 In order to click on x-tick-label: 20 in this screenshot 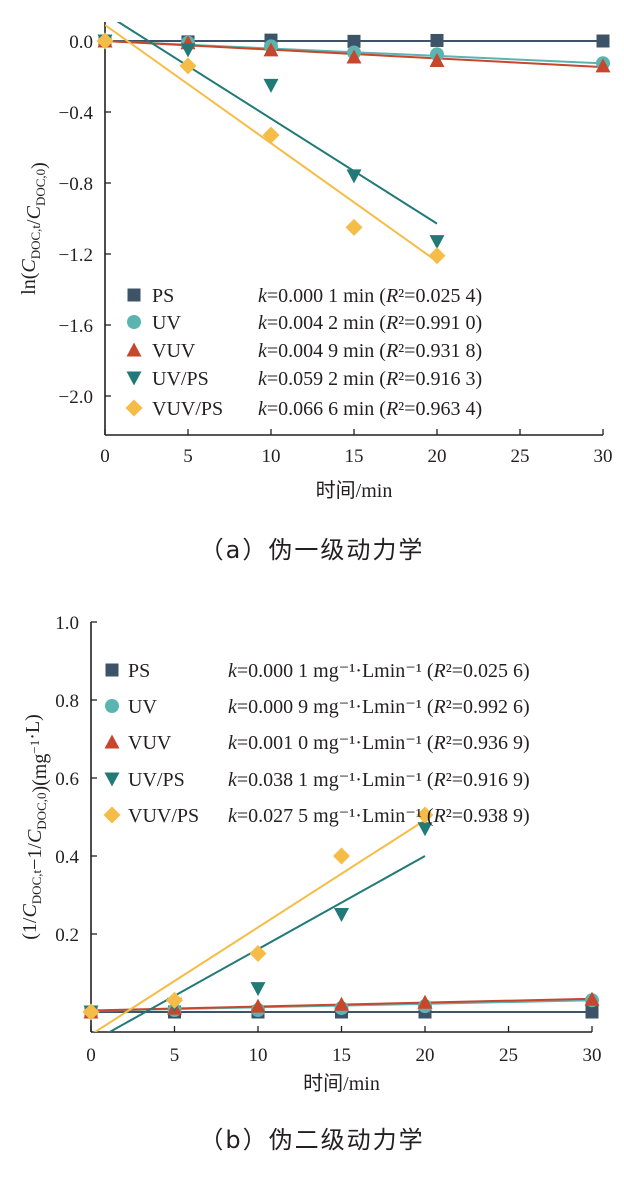, I will do `click(425, 1055)`.